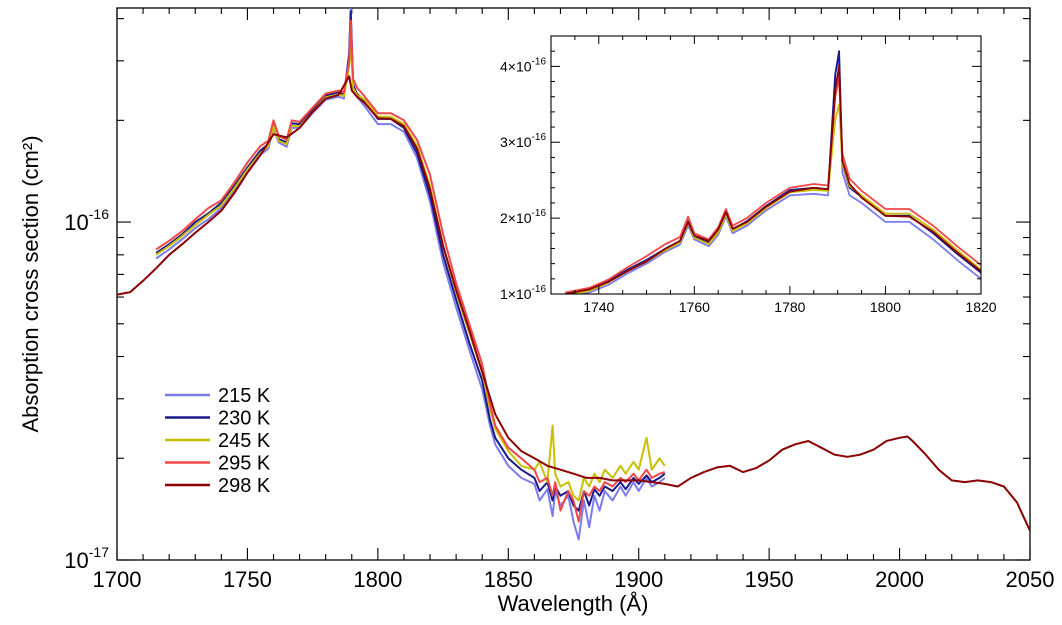  What do you see at coordinates (244, 419) in the screenshot?
I see `legend-label: 230 K` at bounding box center [244, 419].